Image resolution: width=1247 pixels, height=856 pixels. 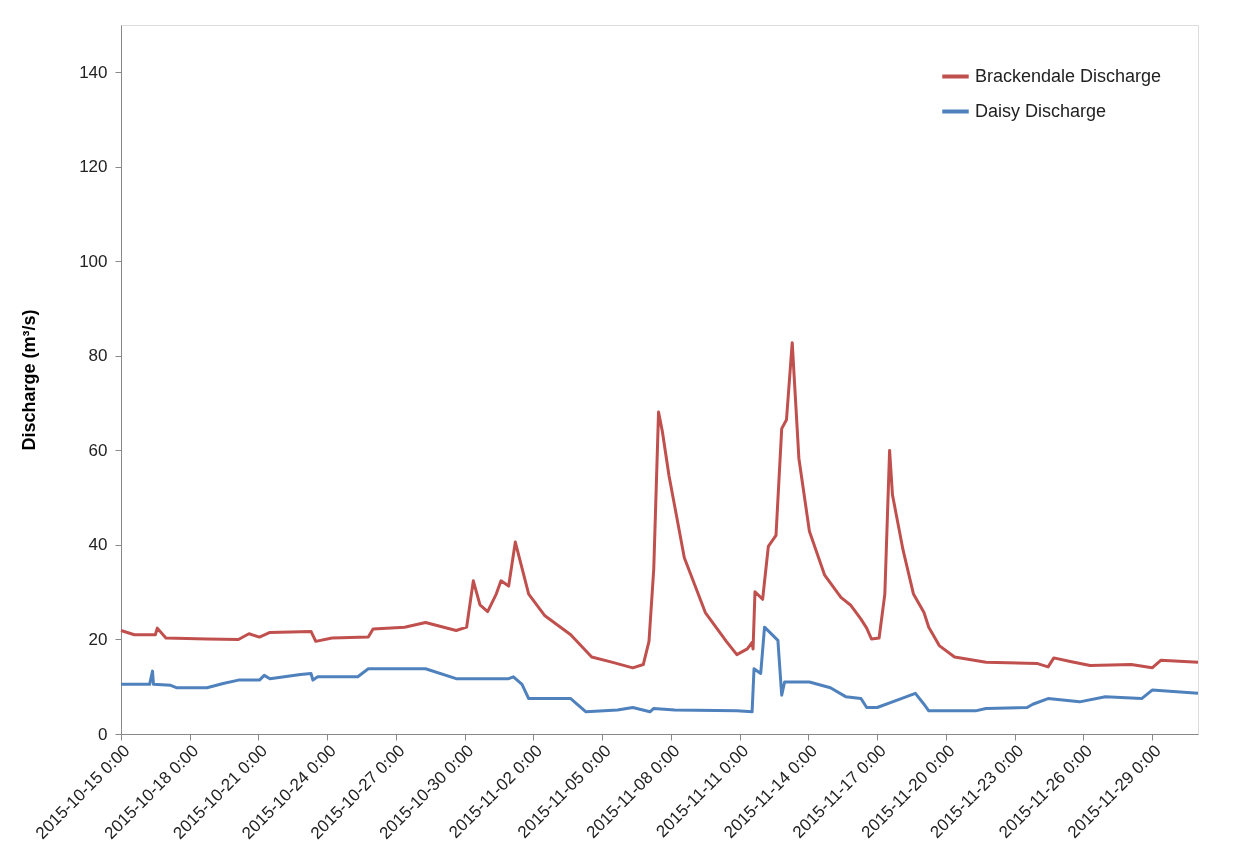 What do you see at coordinates (1068, 75) in the screenshot?
I see `legend-label: Brackendale Discharge` at bounding box center [1068, 75].